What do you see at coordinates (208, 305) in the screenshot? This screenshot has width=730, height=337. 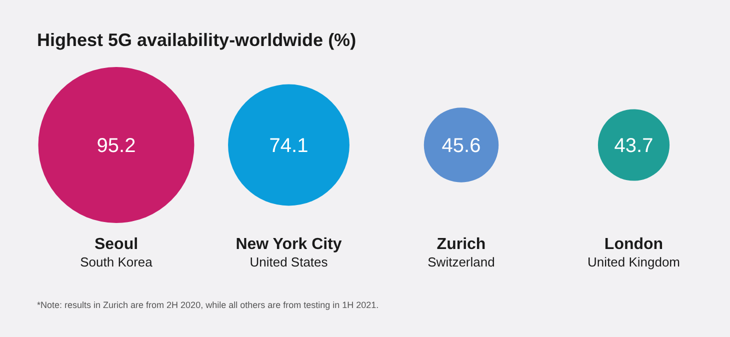 I see `text: *Note: results in Zurich are from 2H 2020, while all others are from testing in 1H 2021.` at bounding box center [208, 305].